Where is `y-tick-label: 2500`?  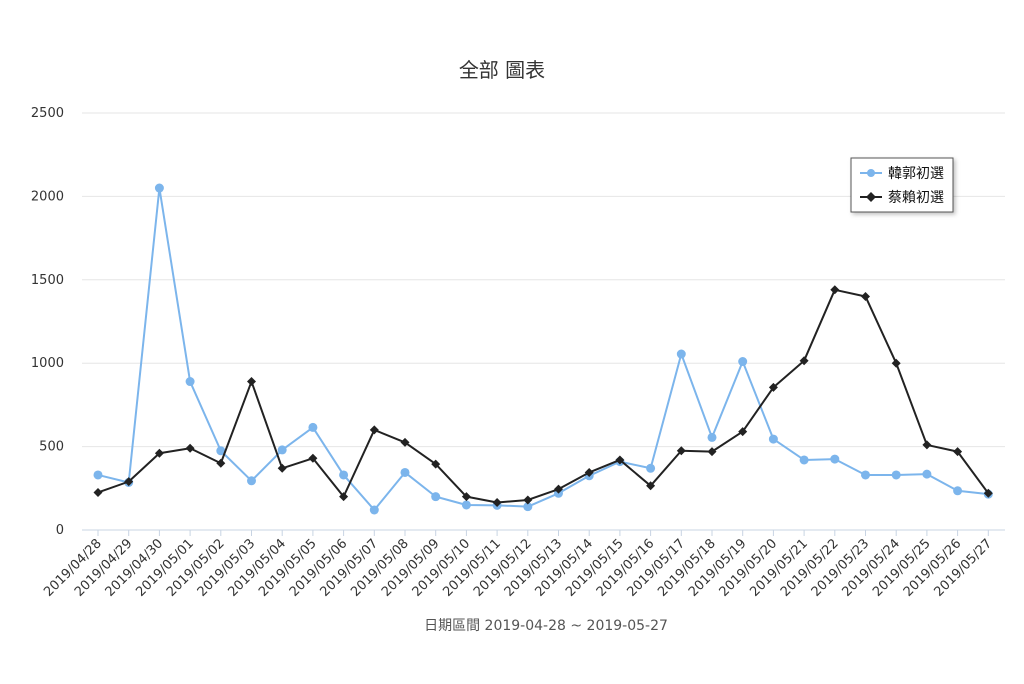
y-tick-label: 2500 is located at coordinates (47, 113).